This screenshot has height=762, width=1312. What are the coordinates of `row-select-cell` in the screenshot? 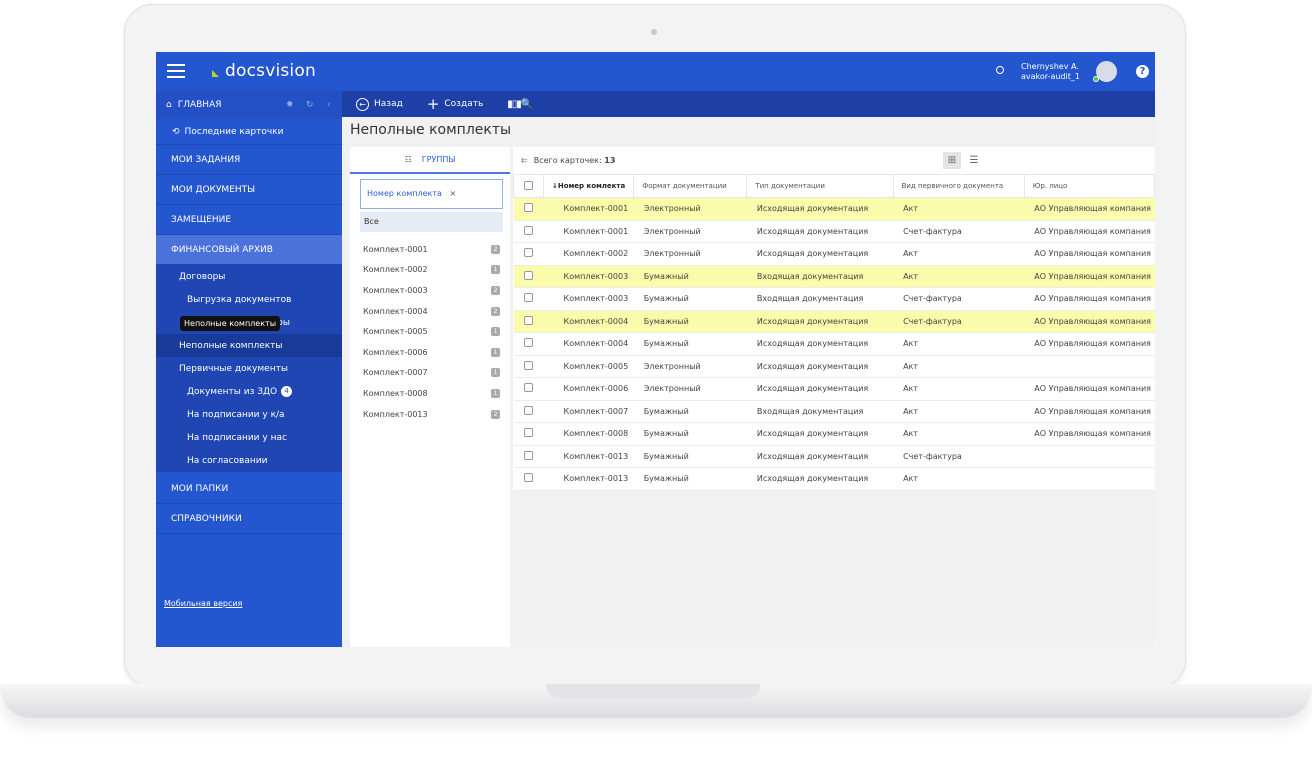 It's located at (528, 456).